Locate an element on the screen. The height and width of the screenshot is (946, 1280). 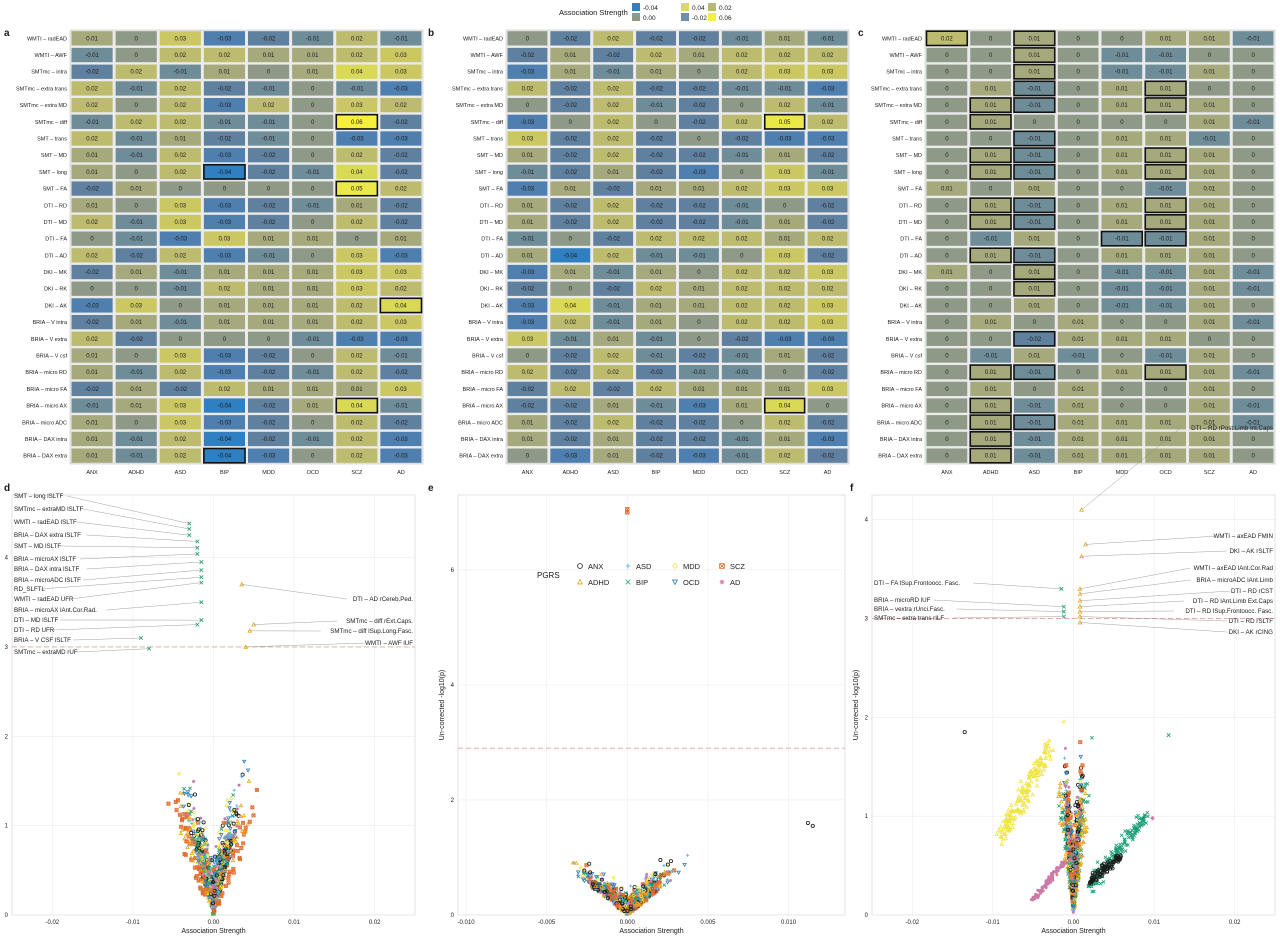
legend-entry-label: SCZ is located at coordinates (737, 566).